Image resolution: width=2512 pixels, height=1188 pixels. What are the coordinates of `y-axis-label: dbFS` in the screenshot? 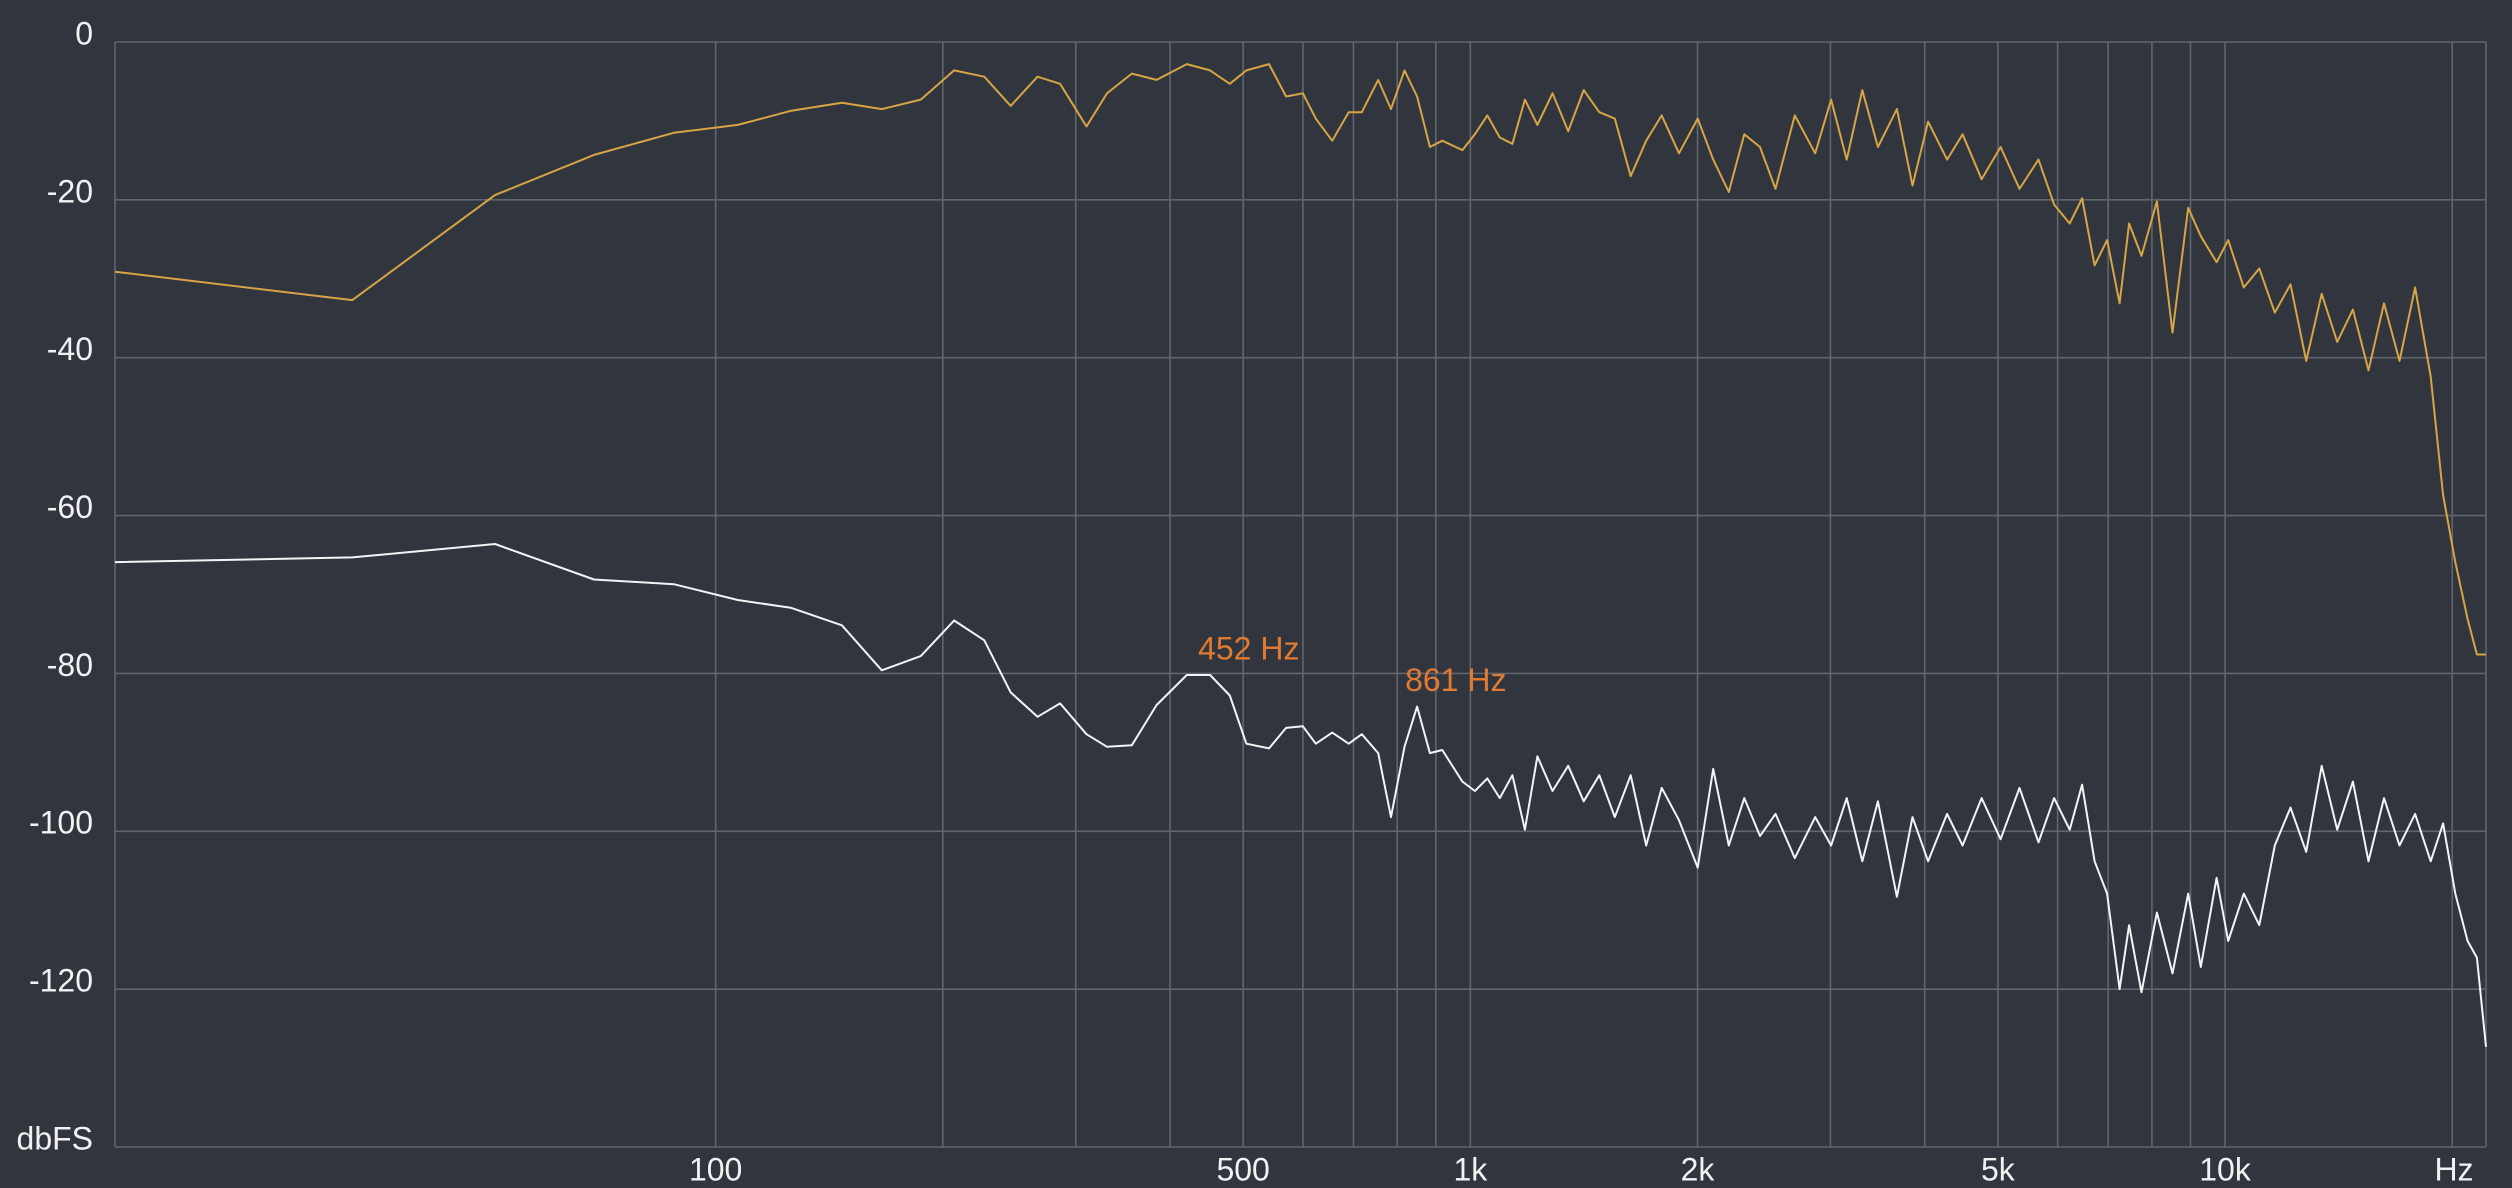 It's located at (55, 1138).